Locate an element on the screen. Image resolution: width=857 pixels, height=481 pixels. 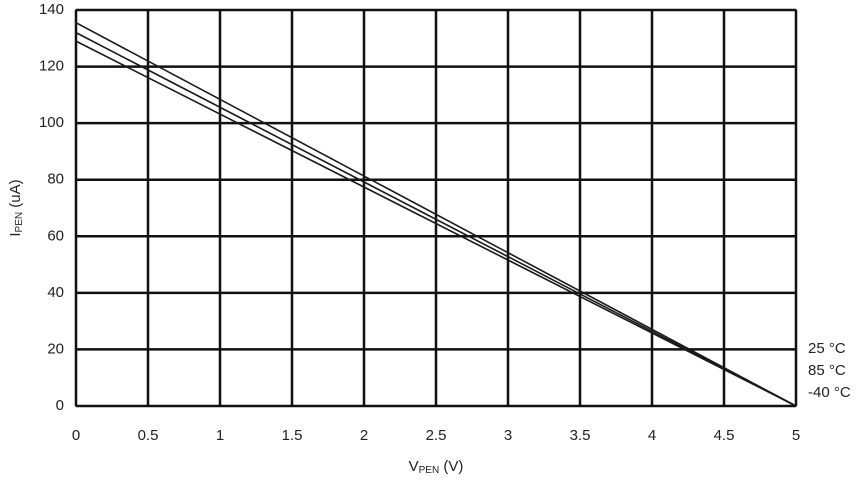
y-tick-label: 40 is located at coordinates (55, 292).